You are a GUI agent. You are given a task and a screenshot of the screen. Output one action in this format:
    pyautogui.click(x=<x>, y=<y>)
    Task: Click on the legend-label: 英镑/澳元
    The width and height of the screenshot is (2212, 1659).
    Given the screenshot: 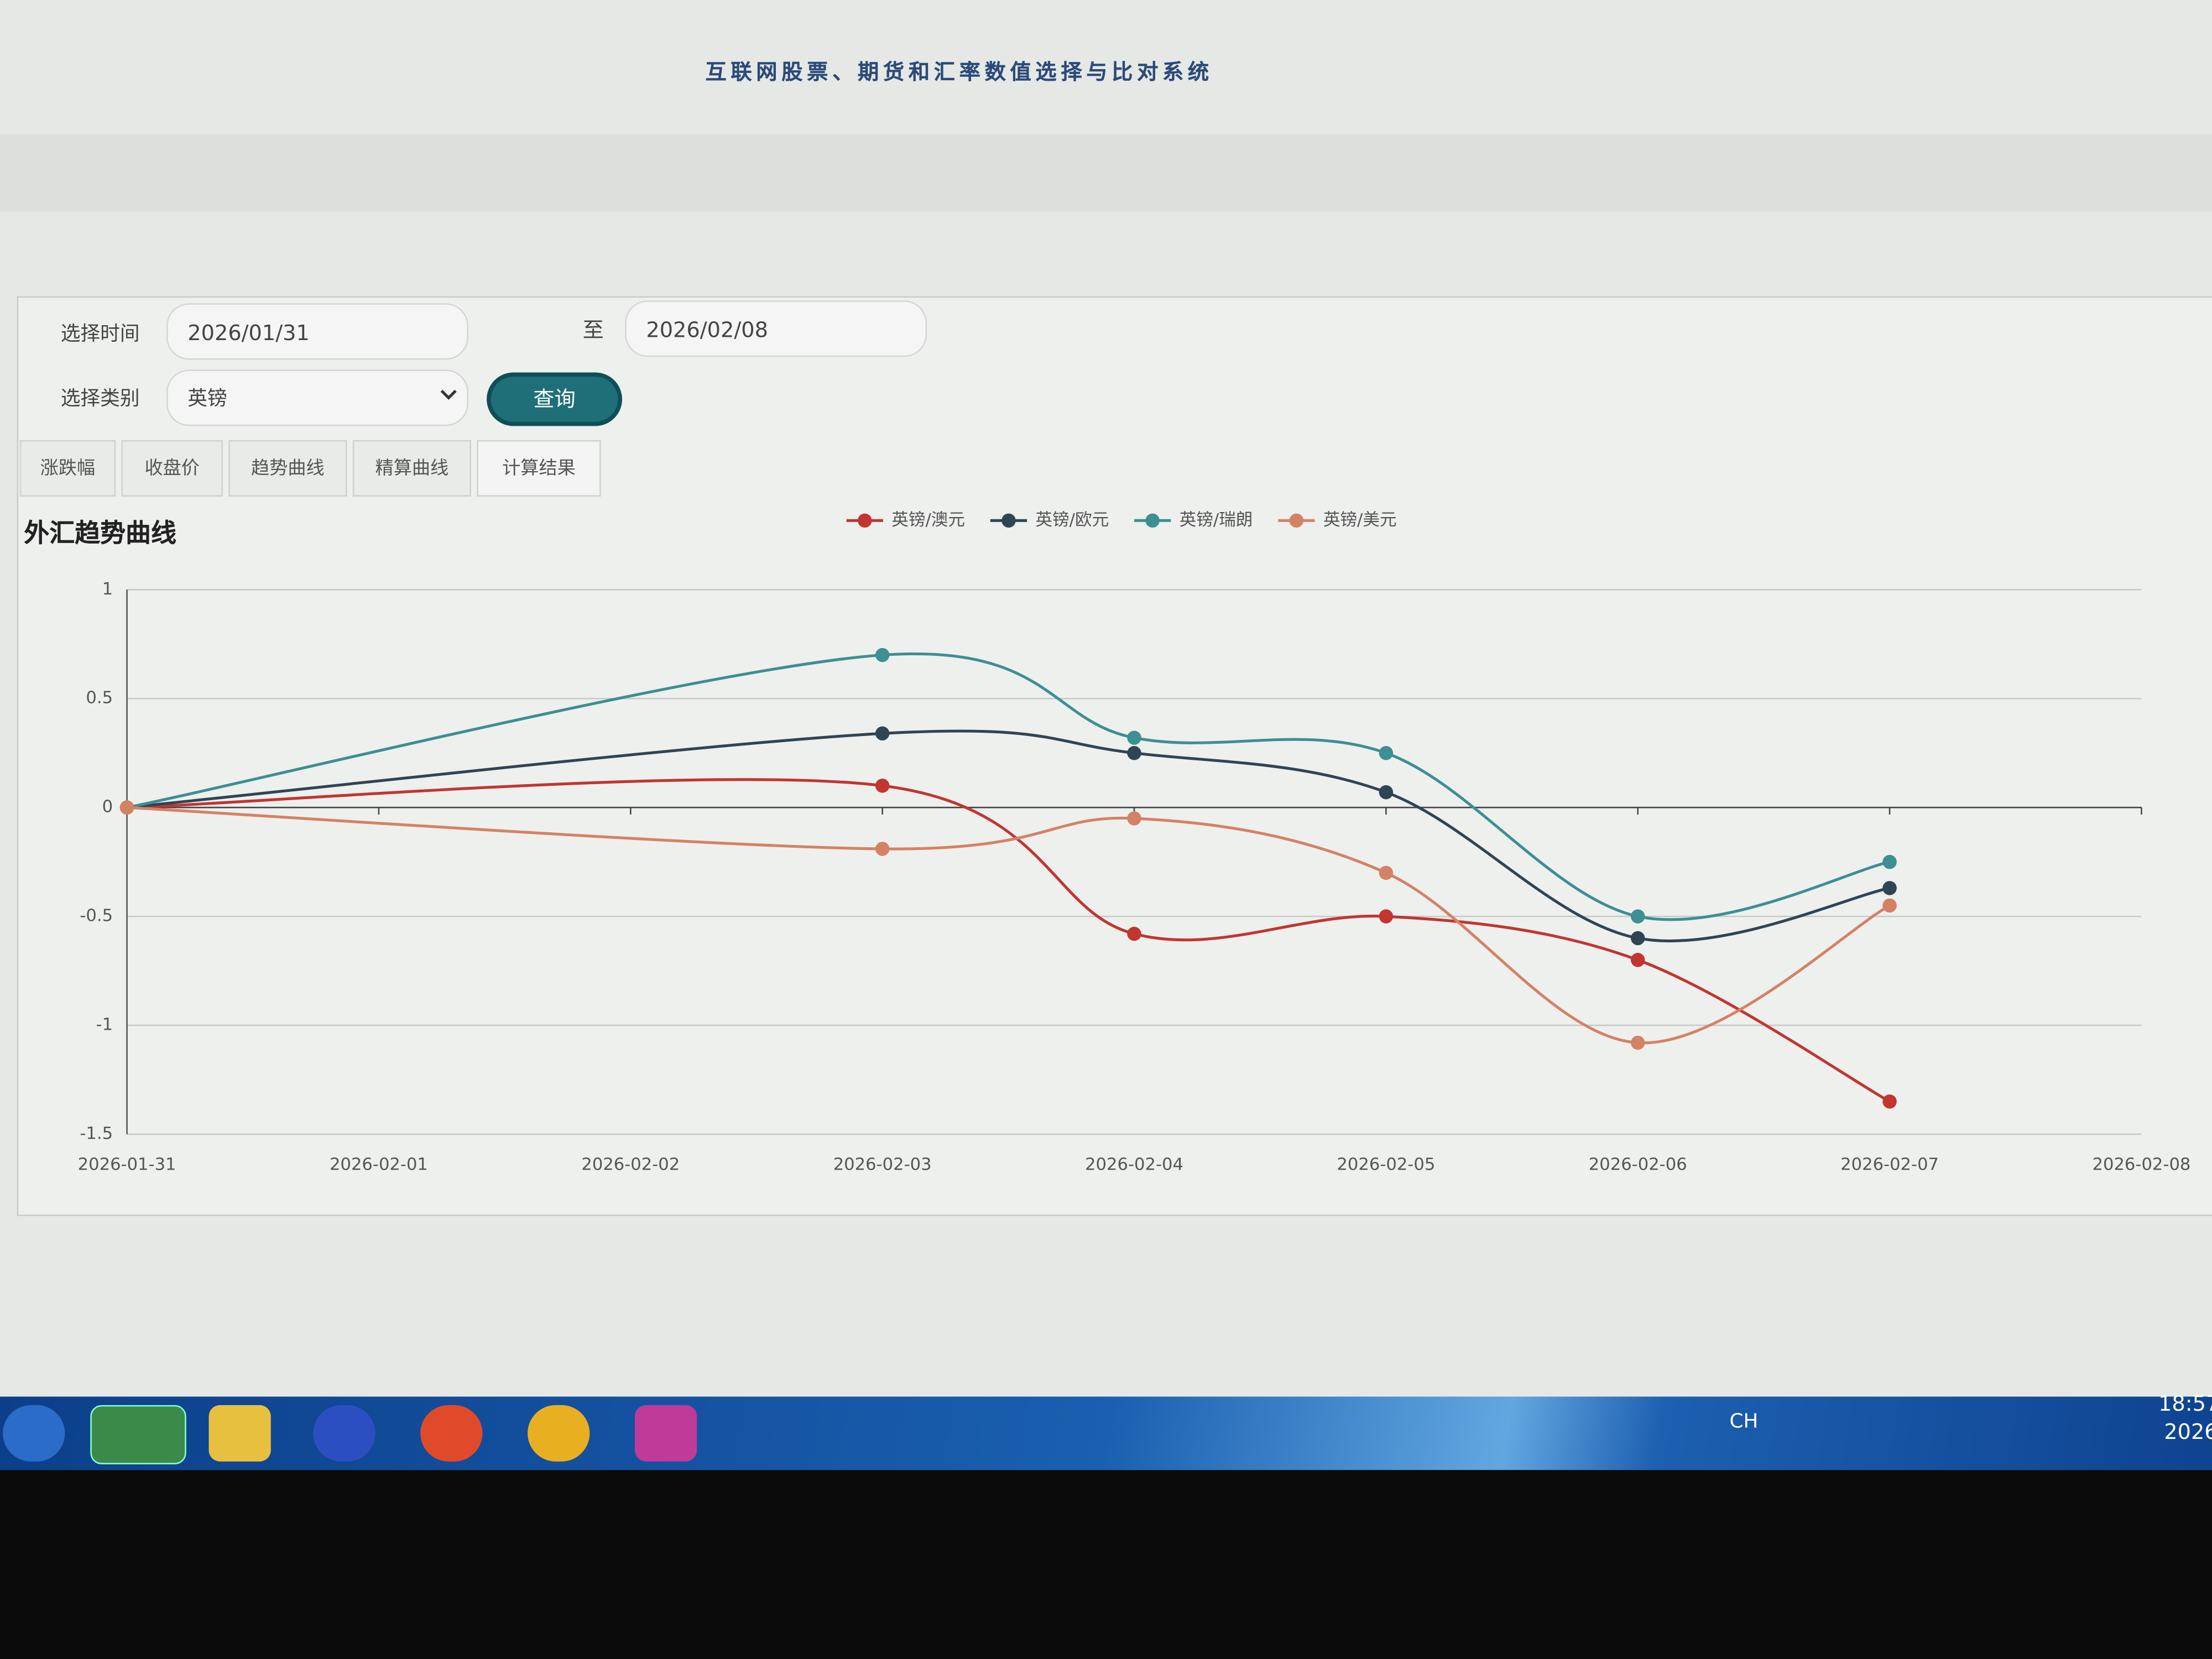 What is the action you would take?
    pyautogui.click(x=928, y=520)
    